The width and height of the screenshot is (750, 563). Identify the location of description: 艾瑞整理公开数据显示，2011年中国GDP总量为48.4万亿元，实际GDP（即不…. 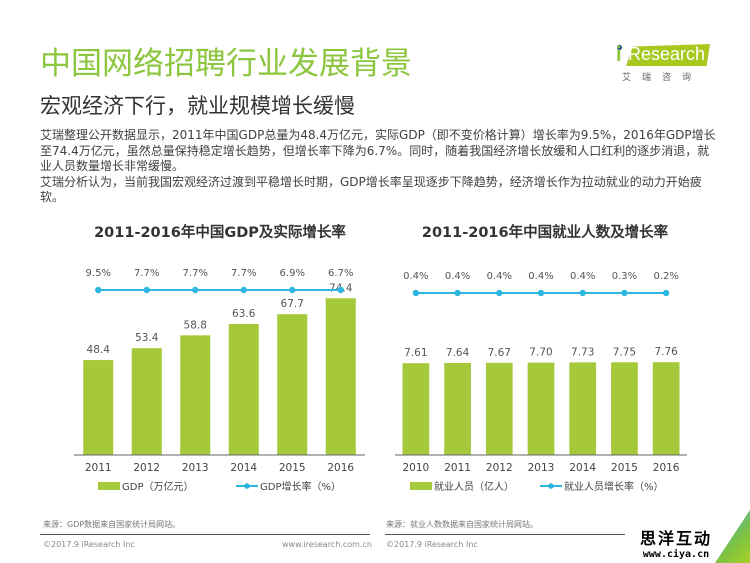
(380, 167).